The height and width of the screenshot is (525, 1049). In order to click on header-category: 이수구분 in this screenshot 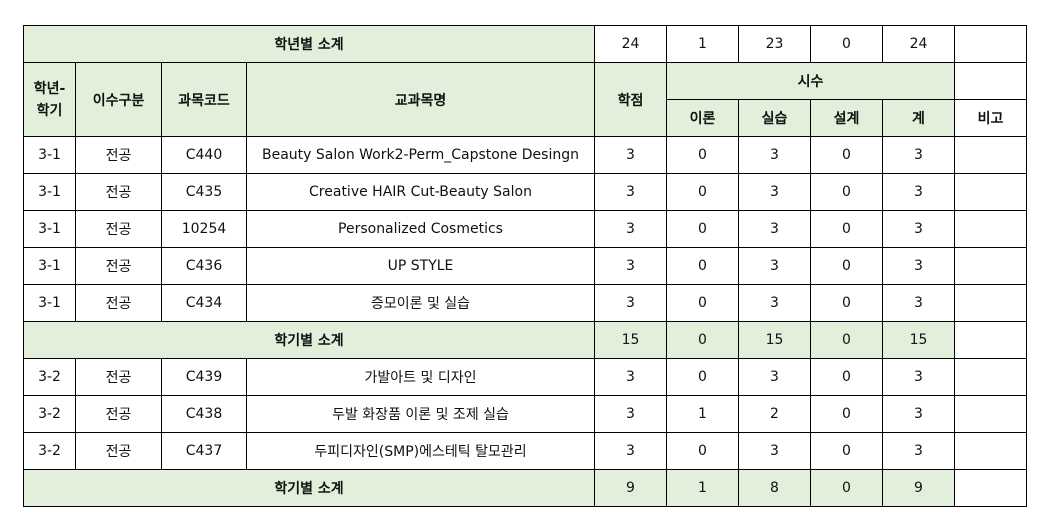, I will do `click(118, 99)`.